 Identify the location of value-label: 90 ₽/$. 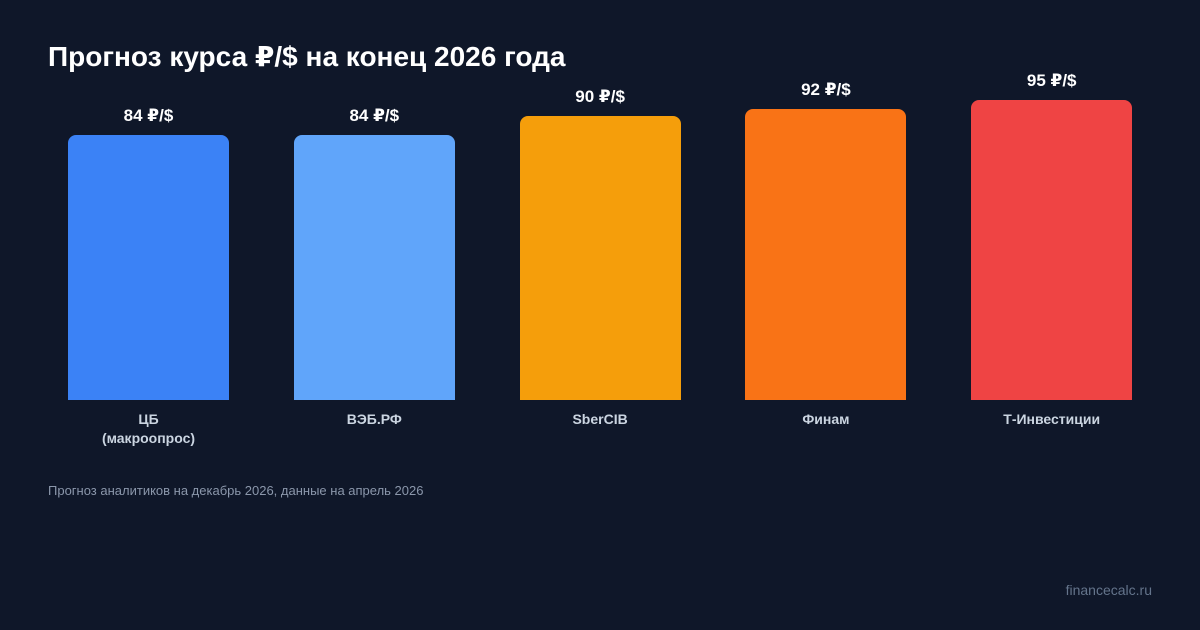
(600, 96).